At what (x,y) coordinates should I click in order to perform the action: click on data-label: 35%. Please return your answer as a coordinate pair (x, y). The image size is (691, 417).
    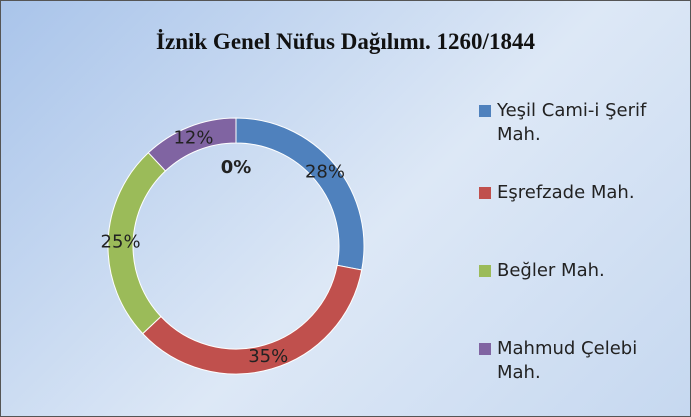
    Looking at the image, I should click on (268, 356).